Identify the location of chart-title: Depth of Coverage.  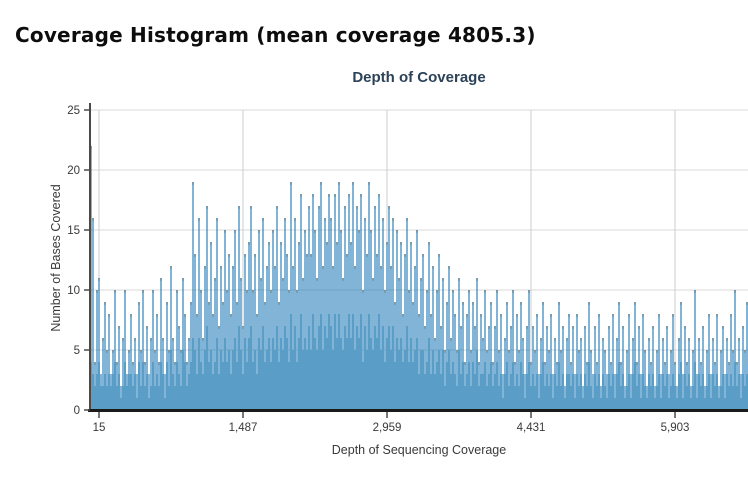
(419, 77).